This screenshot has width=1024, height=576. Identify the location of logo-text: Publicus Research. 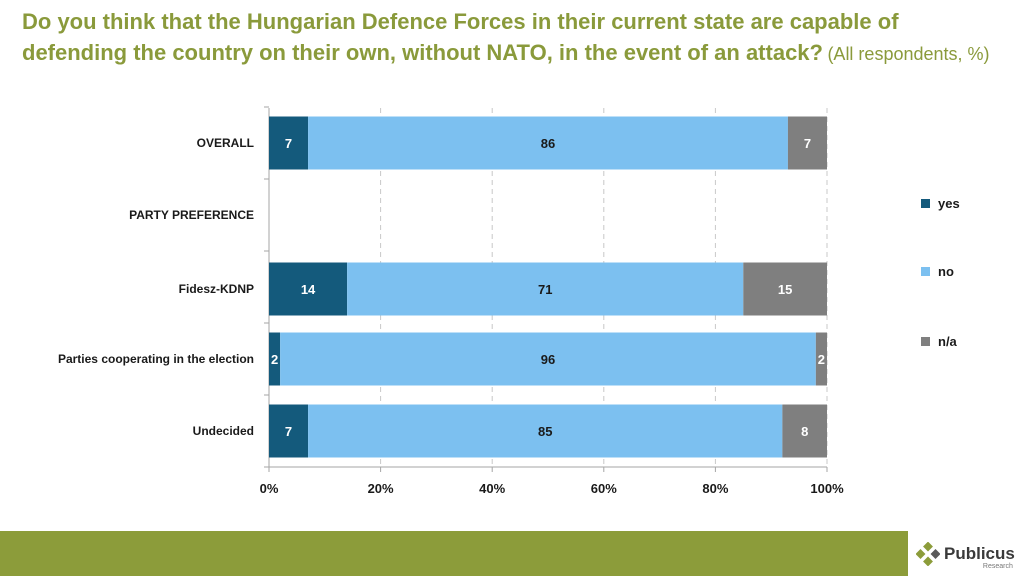
(979, 557).